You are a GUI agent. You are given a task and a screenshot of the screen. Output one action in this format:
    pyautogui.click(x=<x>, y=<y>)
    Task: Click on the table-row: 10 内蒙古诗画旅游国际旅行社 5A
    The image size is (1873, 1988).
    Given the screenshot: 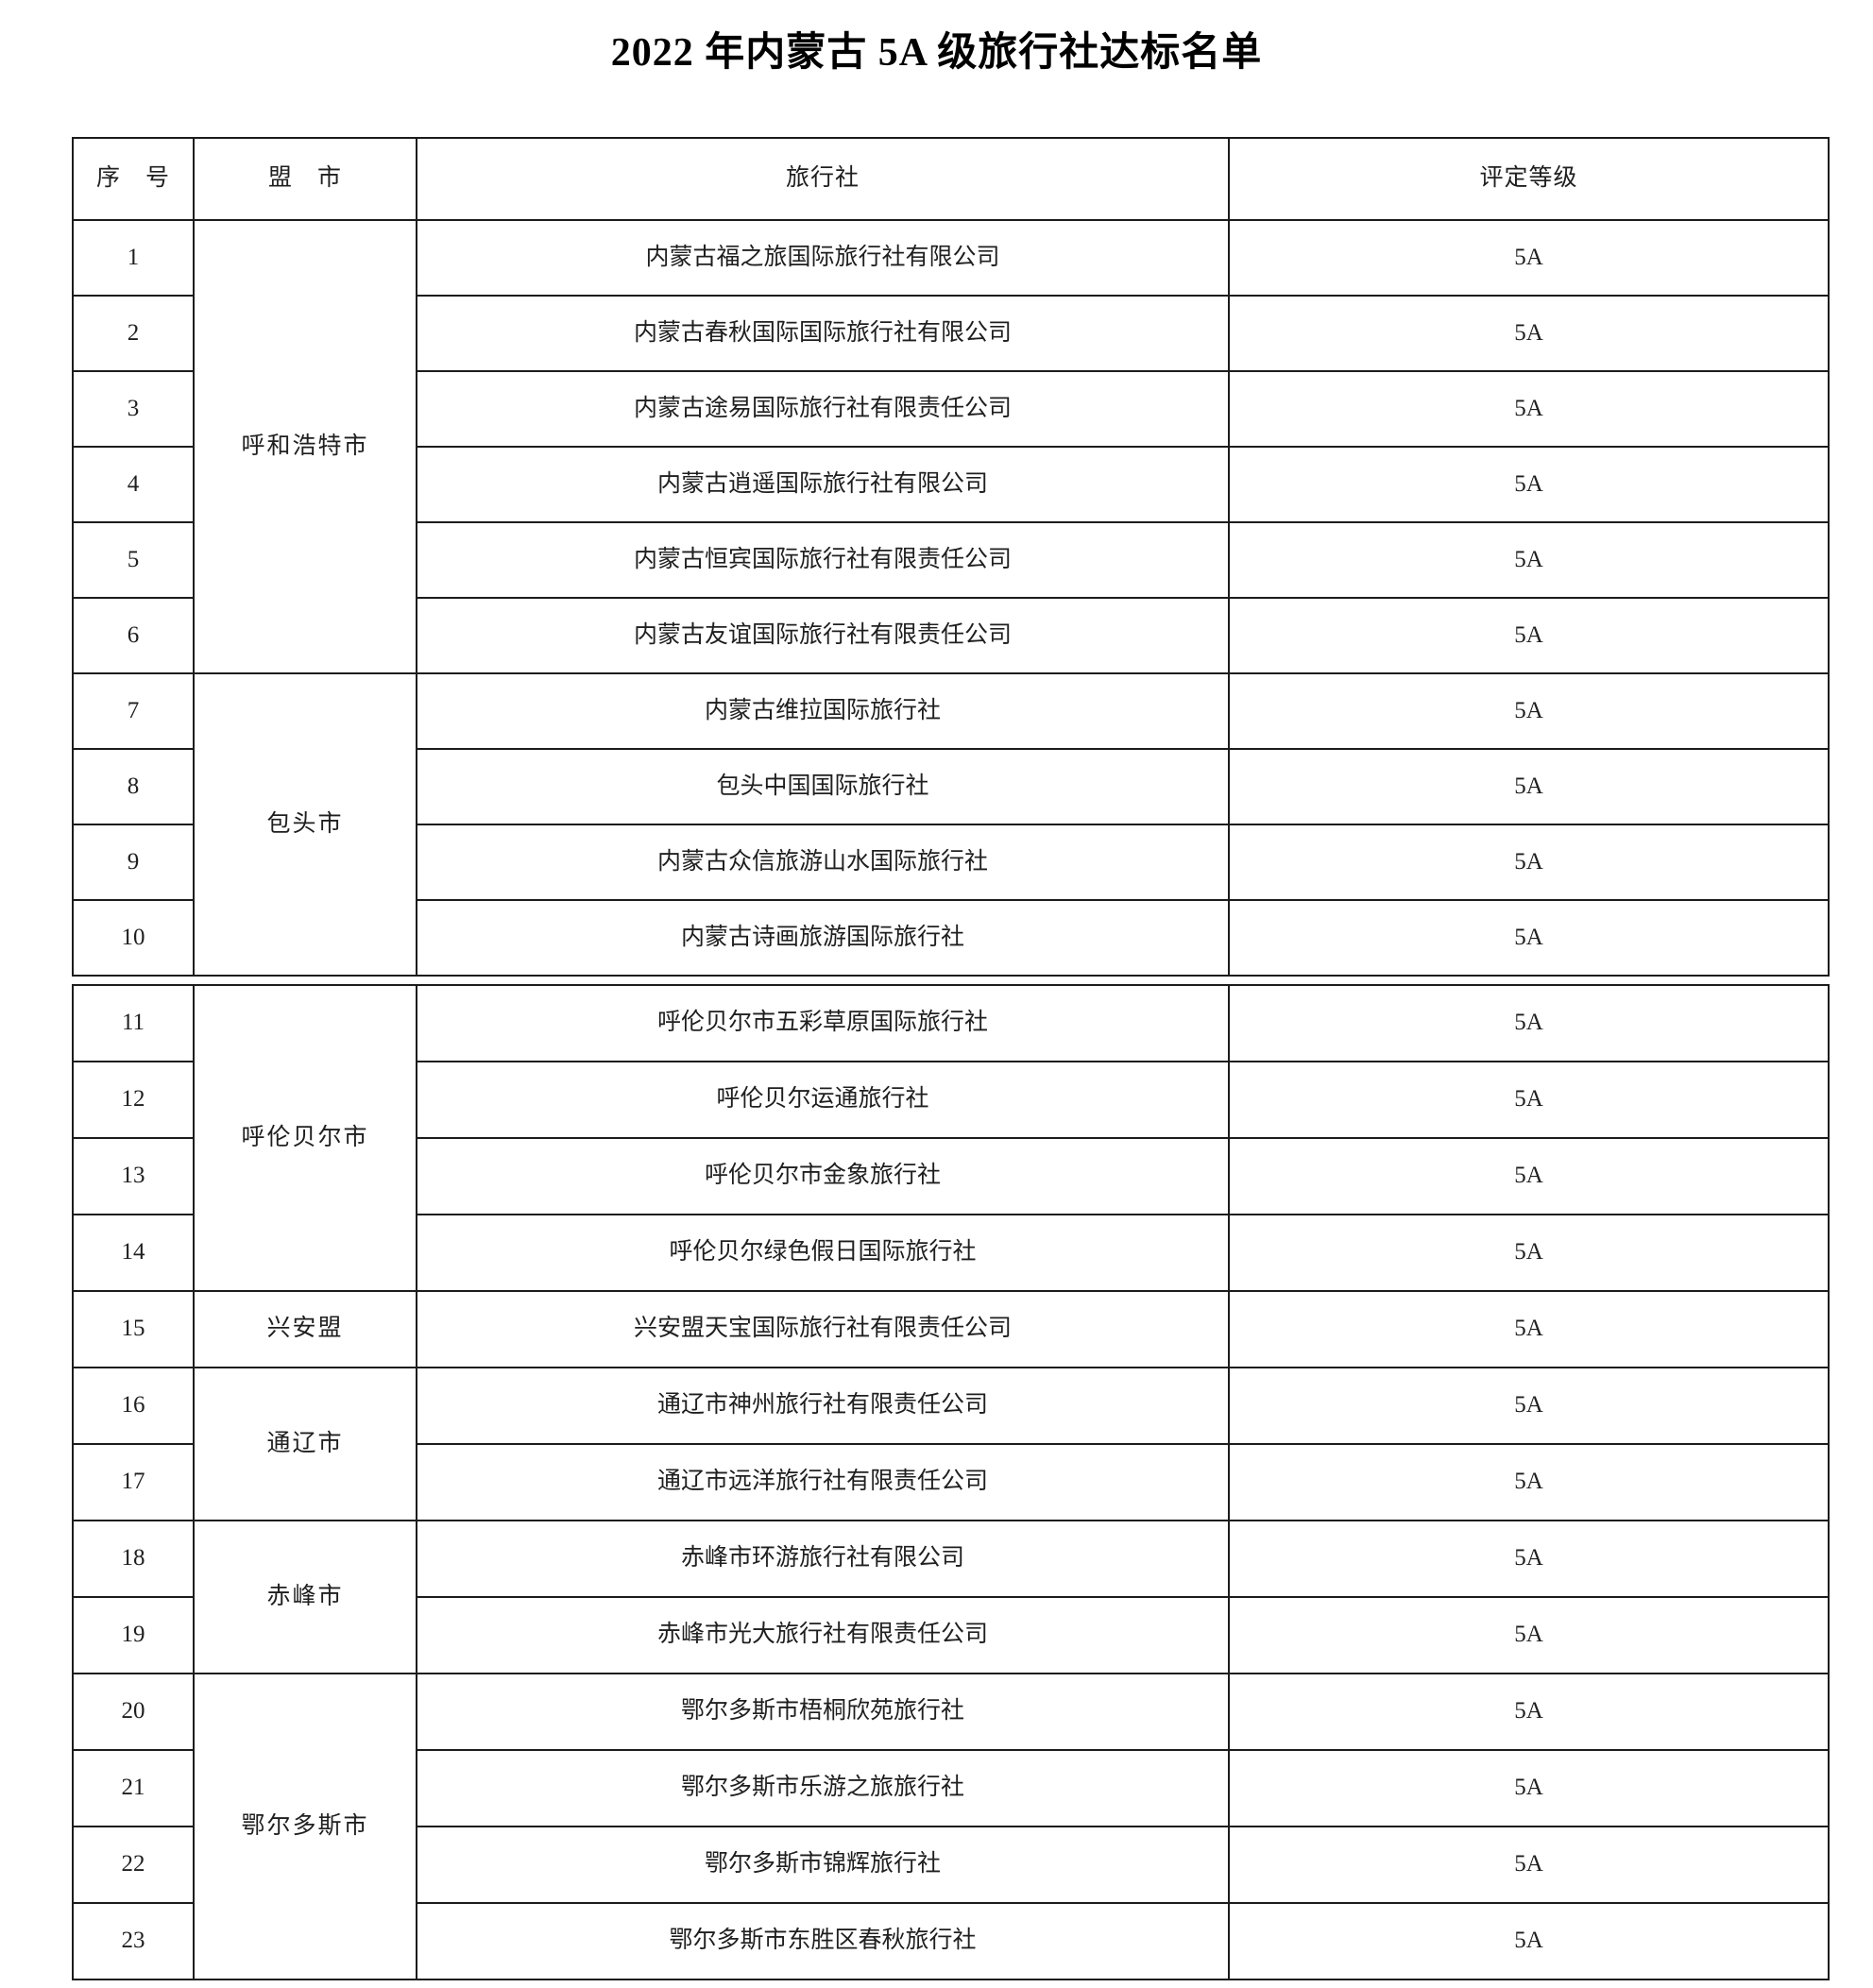 What is the action you would take?
    pyautogui.click(x=951, y=938)
    